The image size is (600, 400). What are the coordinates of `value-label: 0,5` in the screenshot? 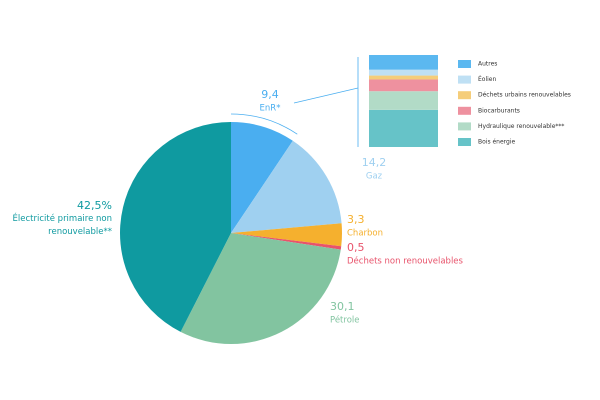 It's located at (356, 247).